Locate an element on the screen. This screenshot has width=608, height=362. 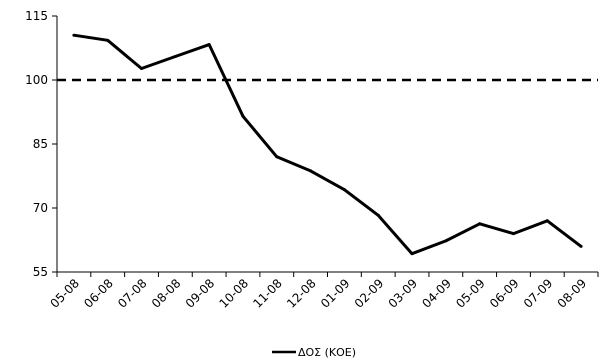
x-tick-label: 09-08 is located at coordinates (200, 293).